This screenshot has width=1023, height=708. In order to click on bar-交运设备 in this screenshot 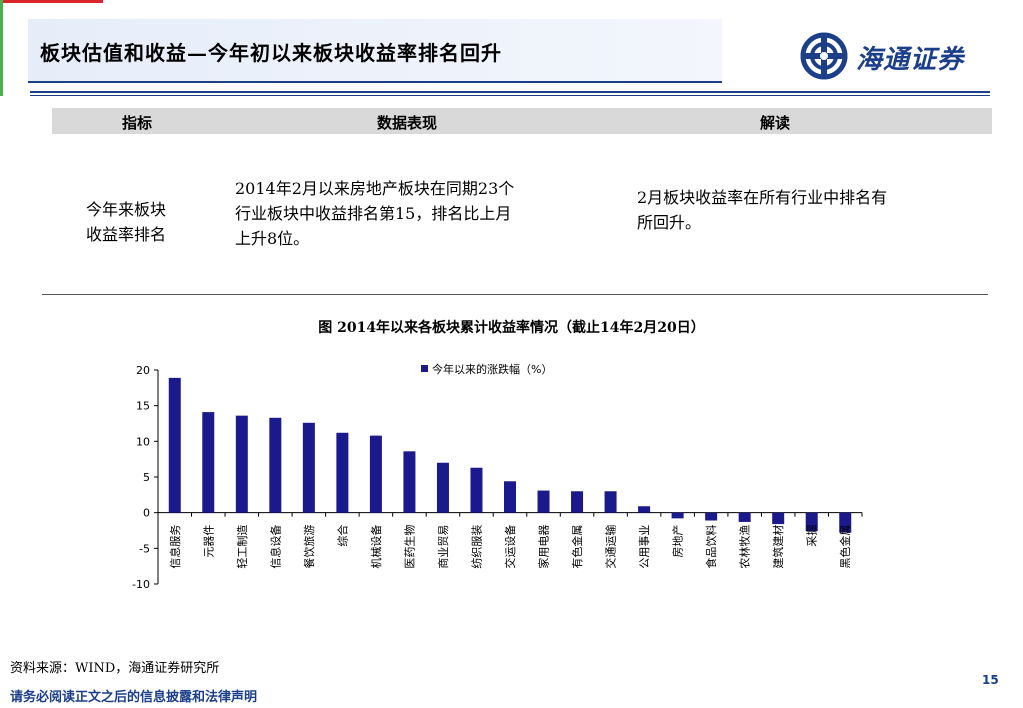, I will do `click(510, 497)`.